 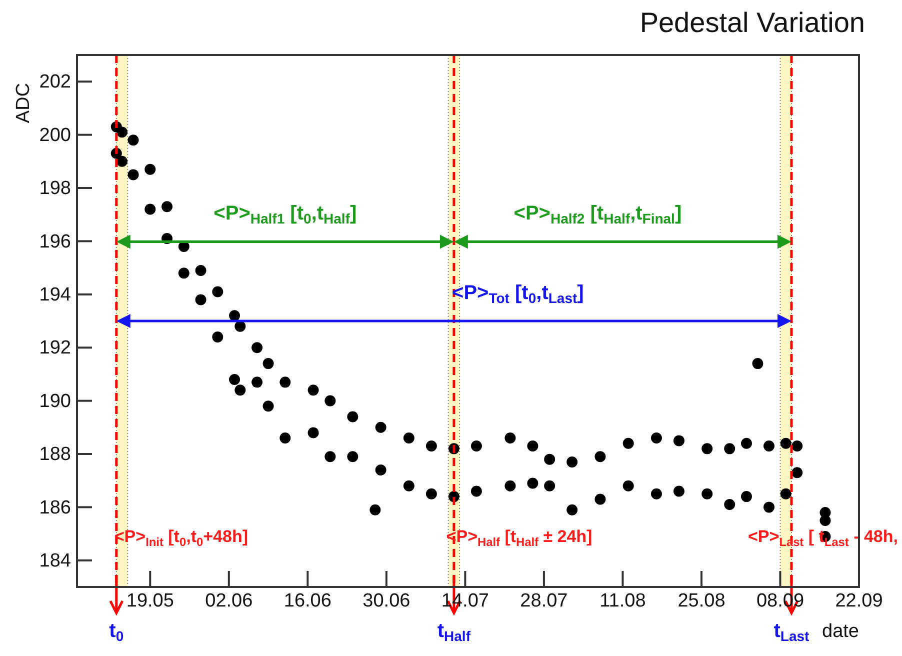 What do you see at coordinates (752, 22) in the screenshot?
I see `chart-title: Pedestal Variation` at bounding box center [752, 22].